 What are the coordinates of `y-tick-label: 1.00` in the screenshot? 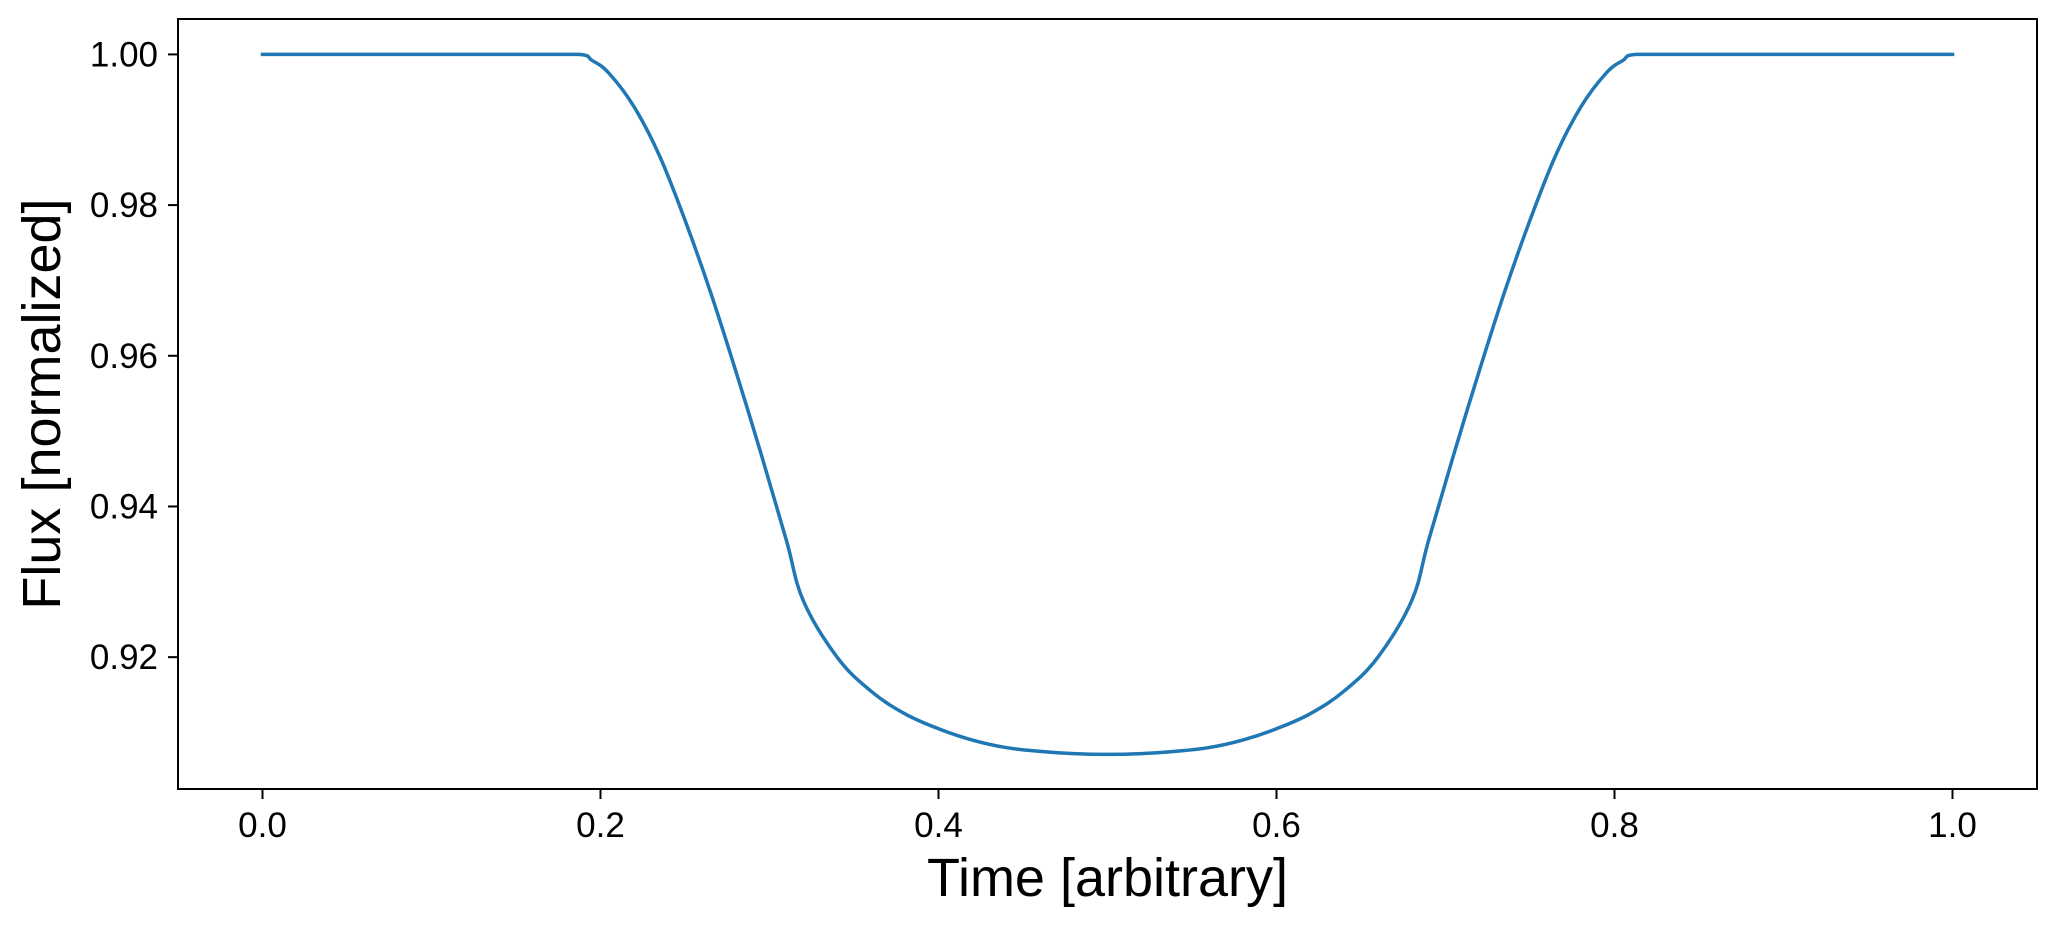 It's located at (124, 54).